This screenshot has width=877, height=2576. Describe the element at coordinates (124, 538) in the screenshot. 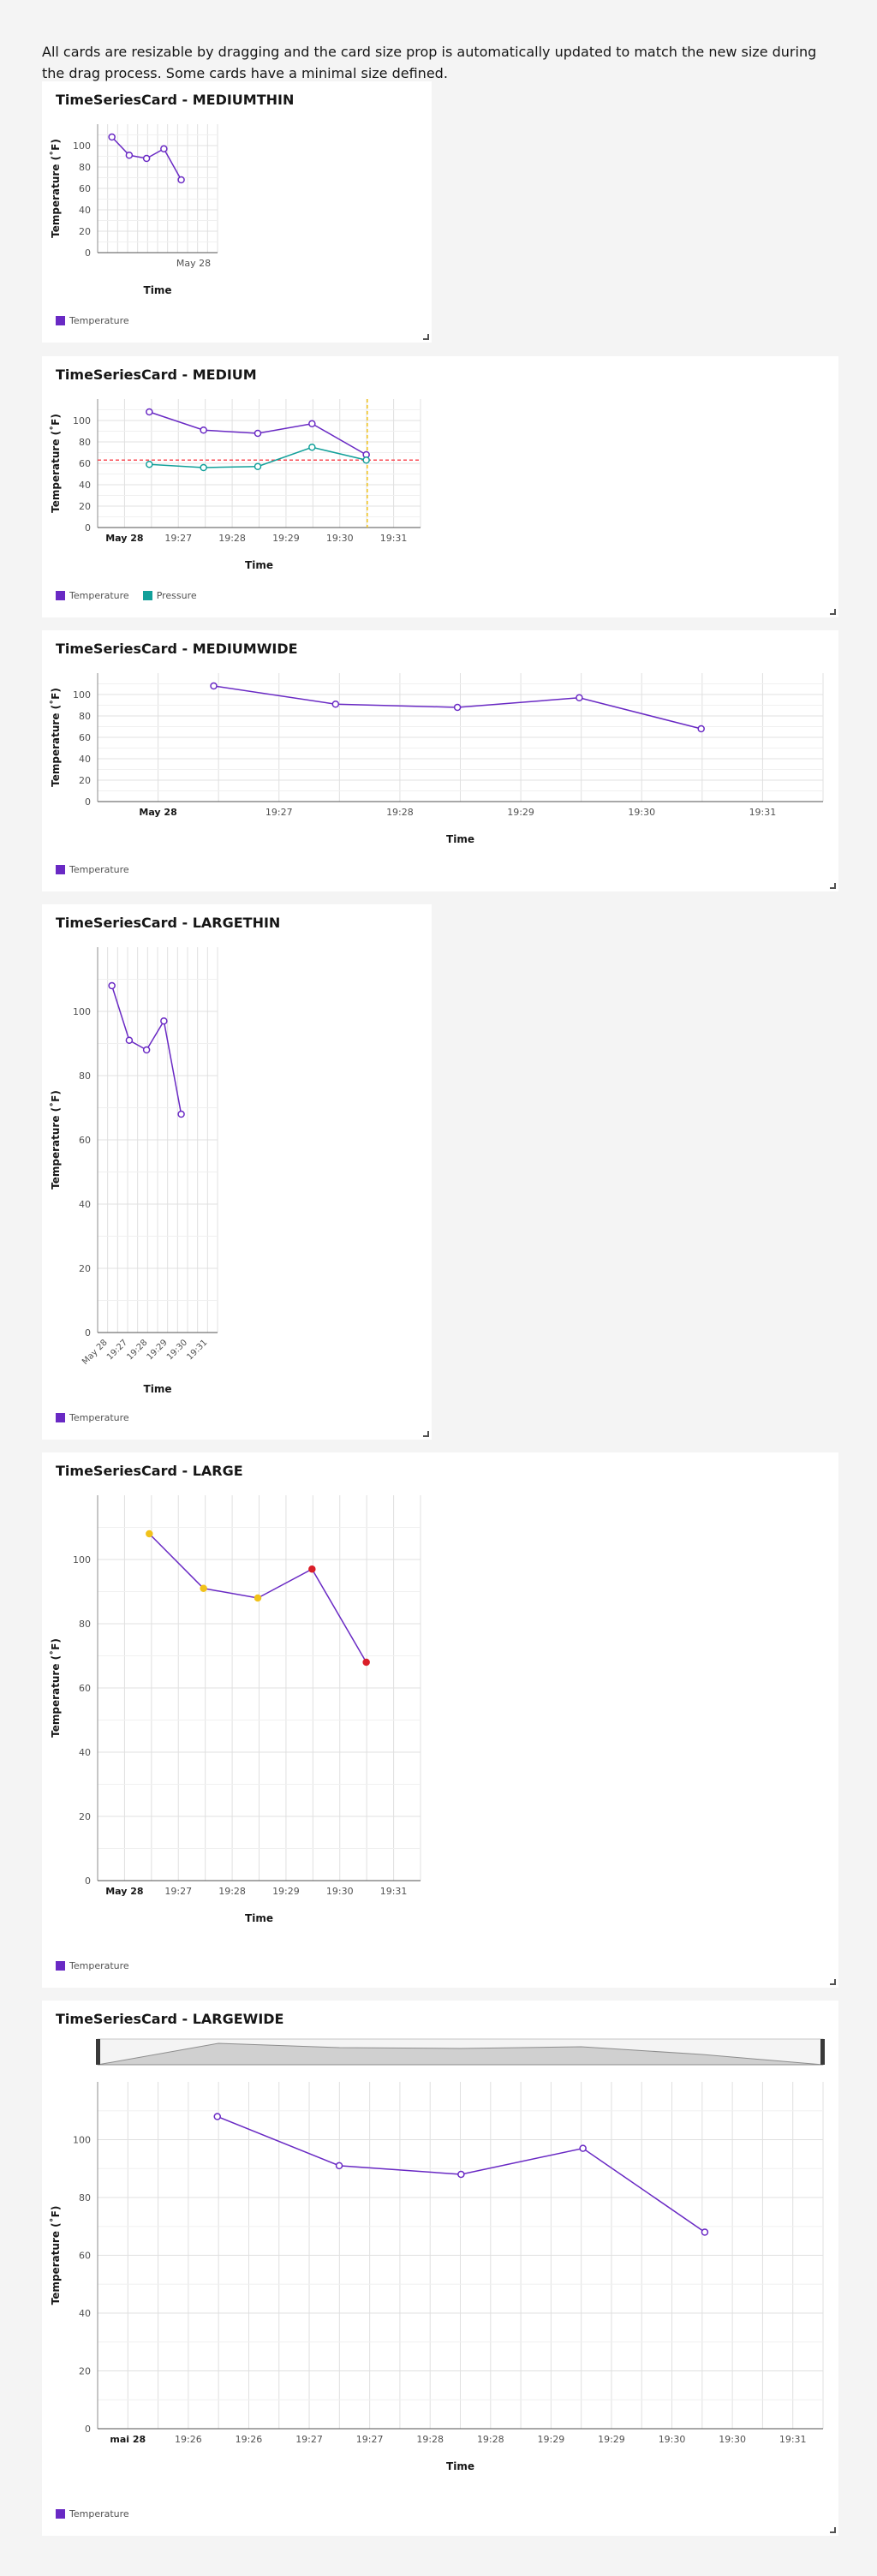

I see `x-tick-label: May 28` at that location.